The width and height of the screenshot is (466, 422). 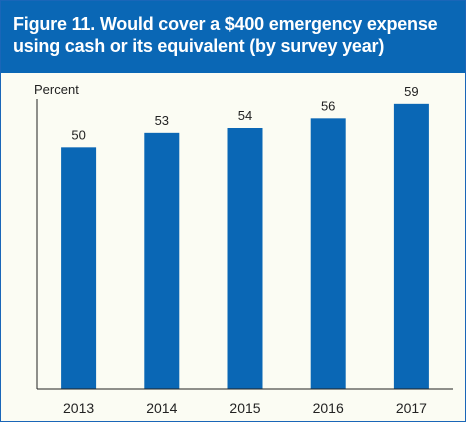 What do you see at coordinates (245, 115) in the screenshot?
I see `data-label-2015: 54` at bounding box center [245, 115].